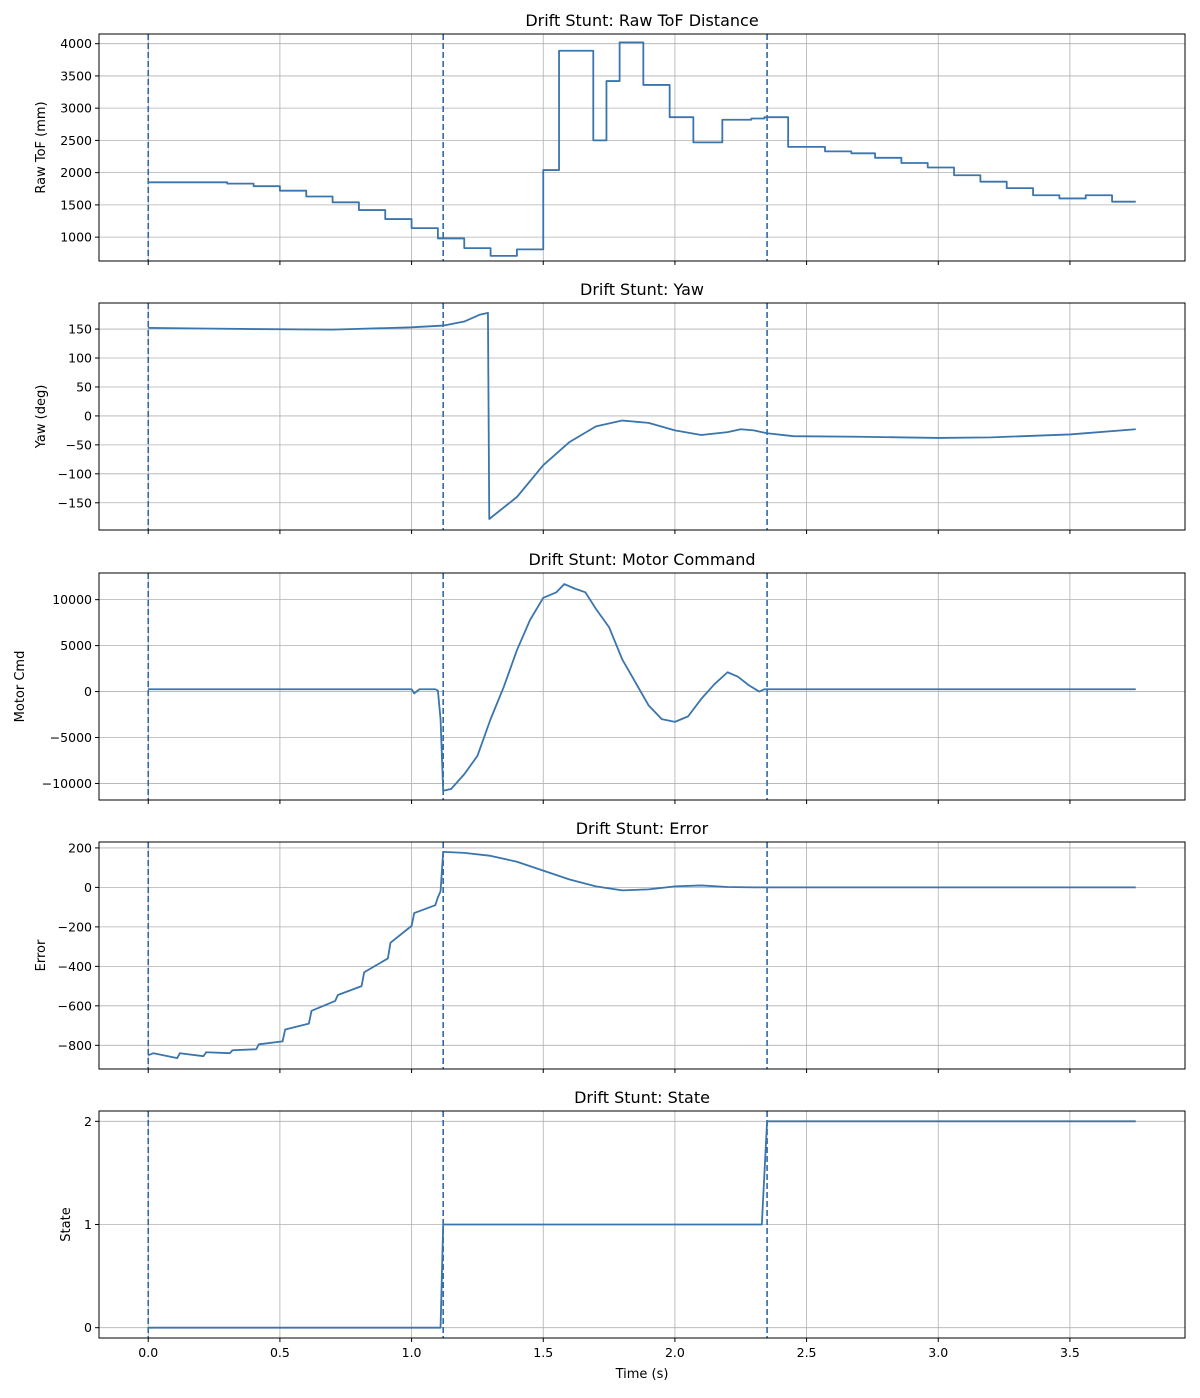  What do you see at coordinates (41, 955) in the screenshot?
I see `y-axis-label: Error` at bounding box center [41, 955].